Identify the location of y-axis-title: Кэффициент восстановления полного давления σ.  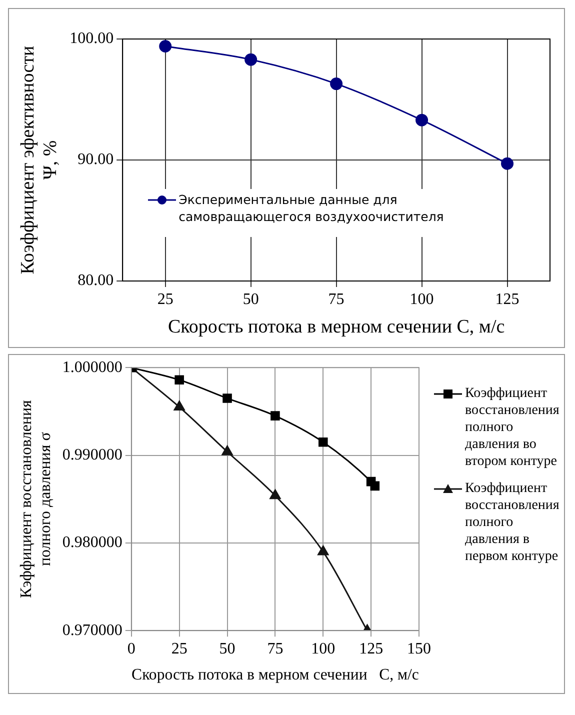
(36, 498).